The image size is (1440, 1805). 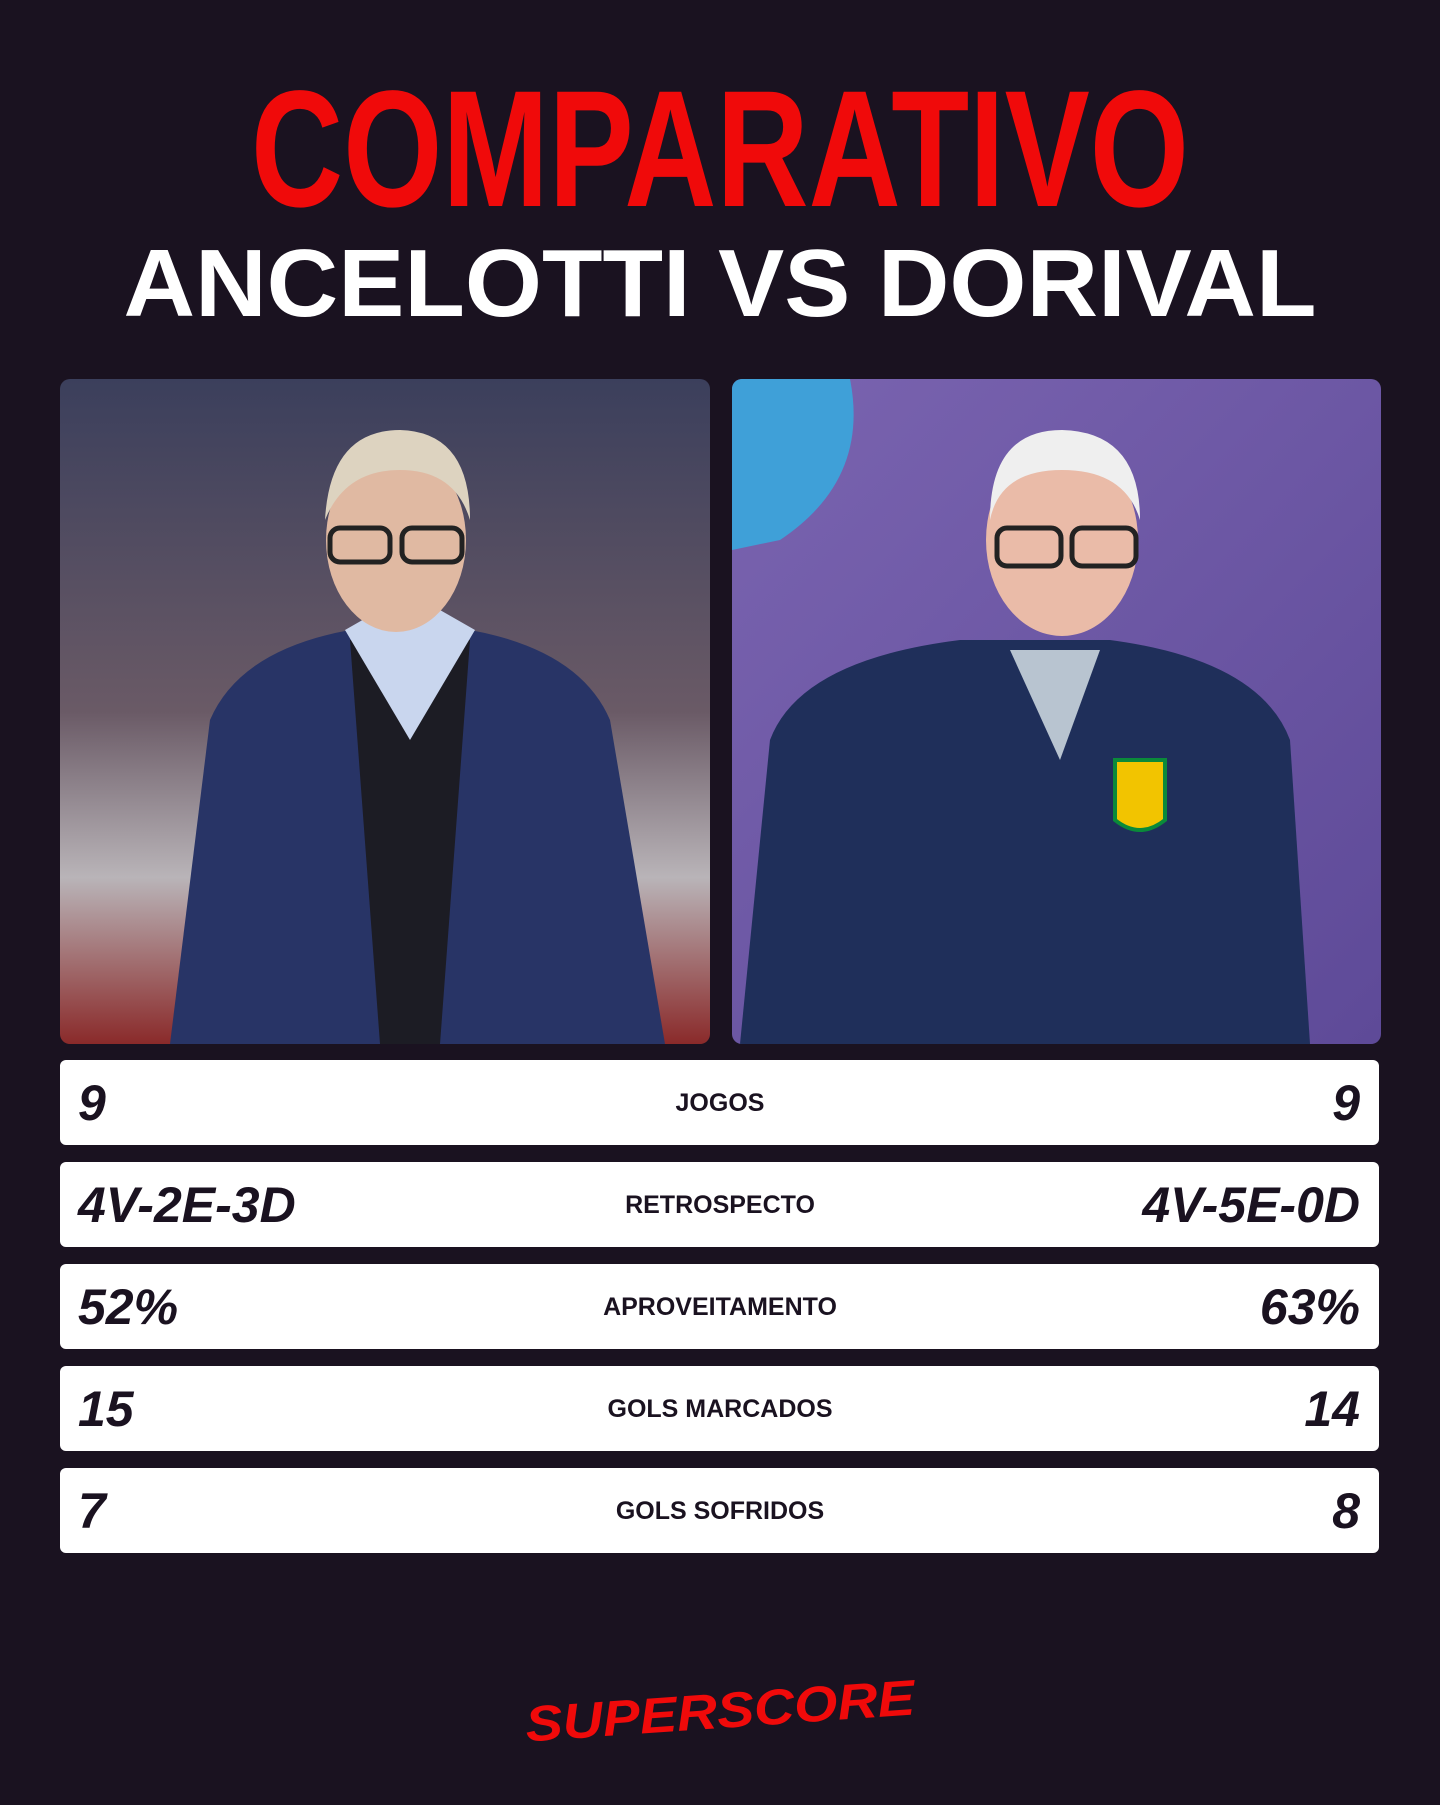 I want to click on stat-label: RETROSPECTO, so click(x=720, y=1205).